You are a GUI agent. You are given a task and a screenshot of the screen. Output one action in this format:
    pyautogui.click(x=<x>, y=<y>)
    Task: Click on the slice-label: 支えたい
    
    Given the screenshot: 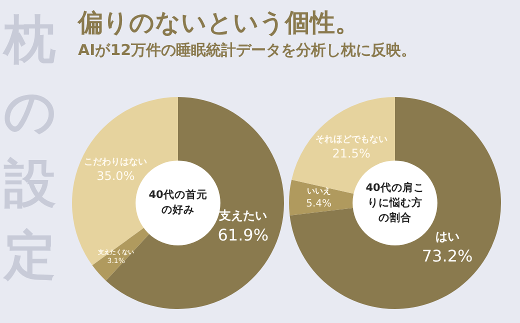 What is the action you would take?
    pyautogui.click(x=243, y=215)
    